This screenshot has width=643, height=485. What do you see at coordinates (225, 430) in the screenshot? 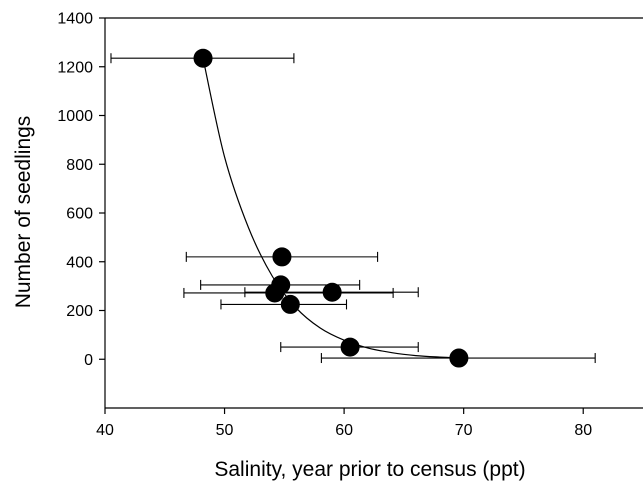
I see `x-tick-label: 50` at bounding box center [225, 430].